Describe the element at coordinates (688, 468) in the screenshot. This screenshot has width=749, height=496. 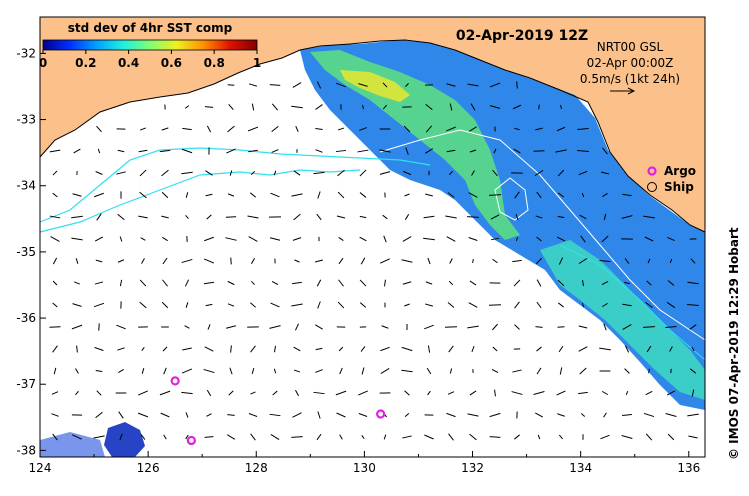
I see `x-tick-label: 136` at that location.